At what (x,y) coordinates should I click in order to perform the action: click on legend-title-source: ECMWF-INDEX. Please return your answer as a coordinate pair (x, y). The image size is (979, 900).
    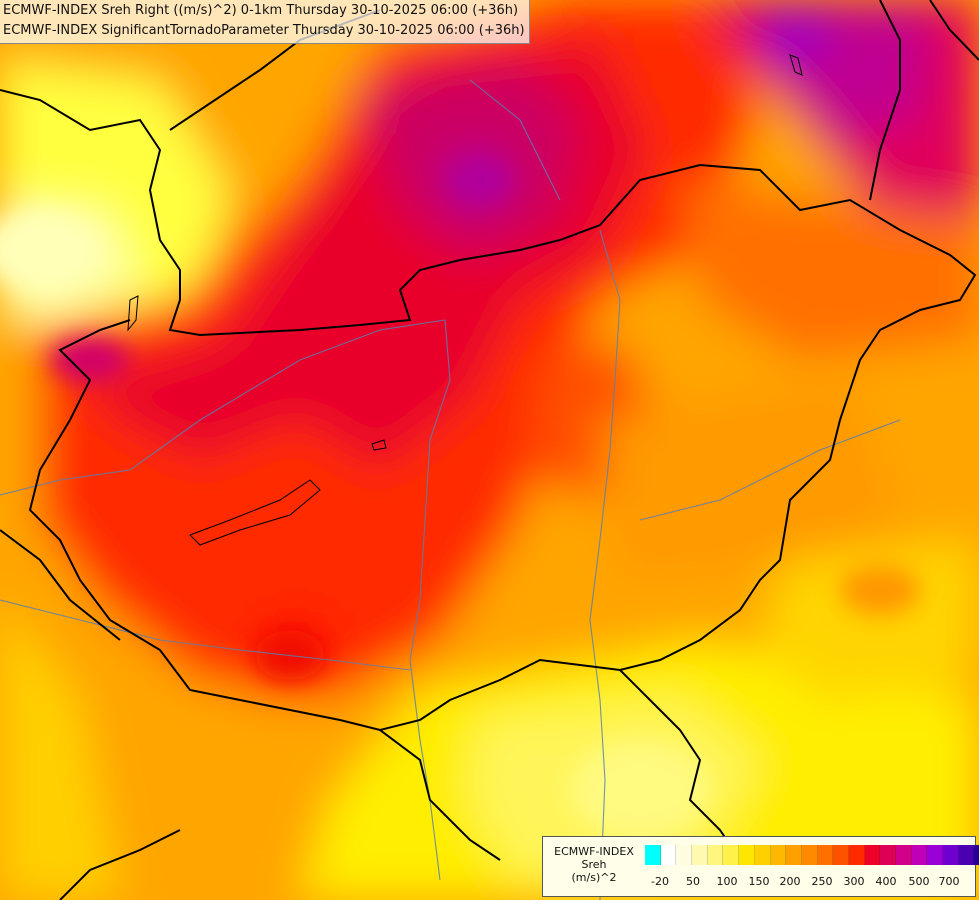
    Looking at the image, I should click on (594, 851).